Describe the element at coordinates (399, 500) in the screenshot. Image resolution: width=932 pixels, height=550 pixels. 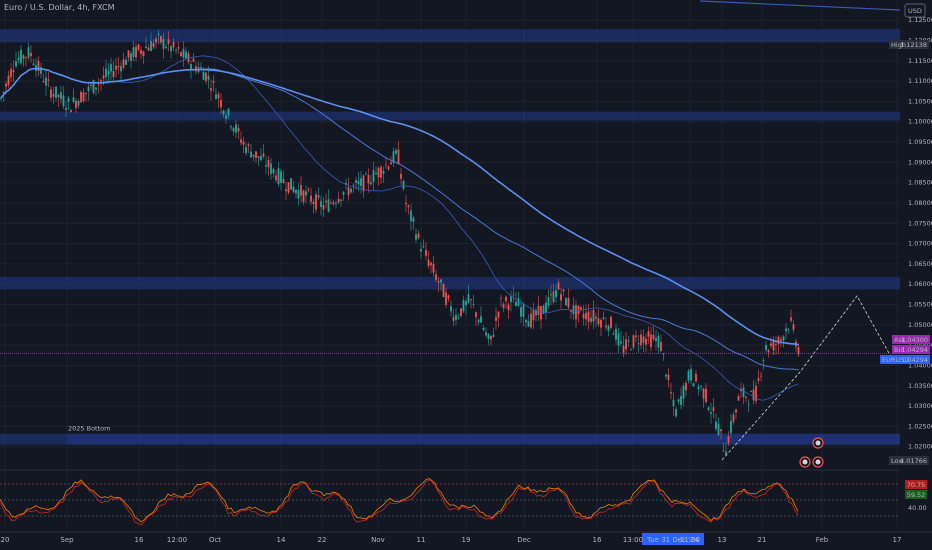
I see `stoch-k-line` at that location.